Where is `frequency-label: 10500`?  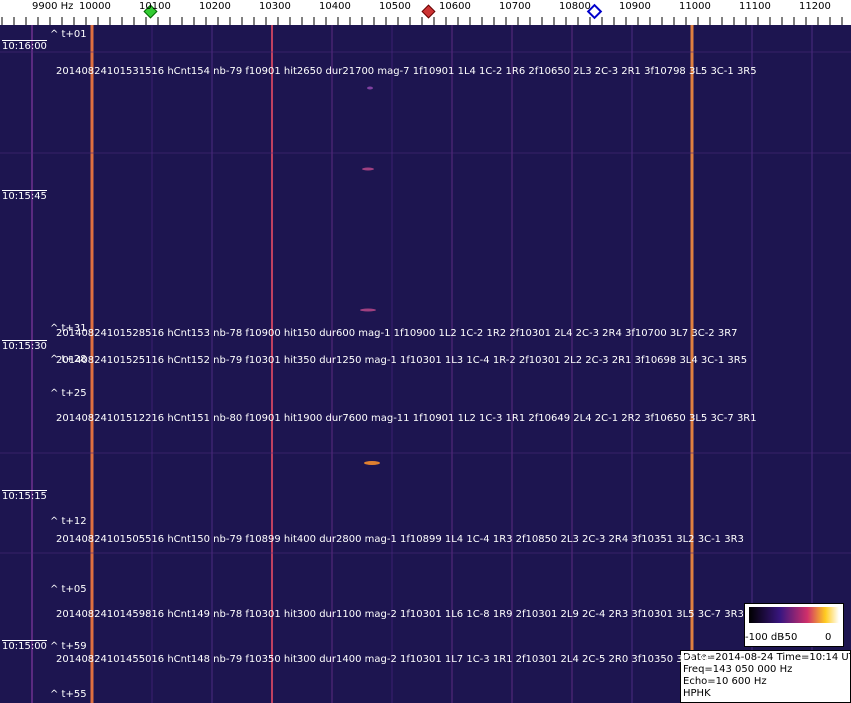 frequency-label: 10500 is located at coordinates (395, 6).